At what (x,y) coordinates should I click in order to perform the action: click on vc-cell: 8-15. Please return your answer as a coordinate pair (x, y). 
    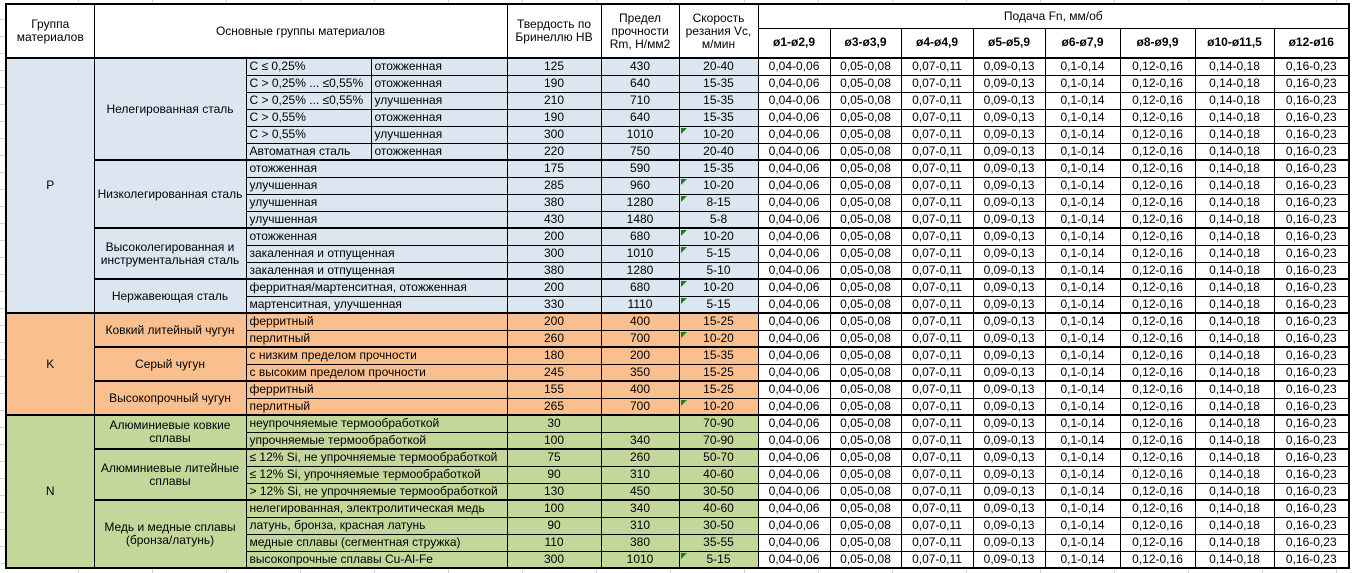
    Looking at the image, I should click on (718, 202).